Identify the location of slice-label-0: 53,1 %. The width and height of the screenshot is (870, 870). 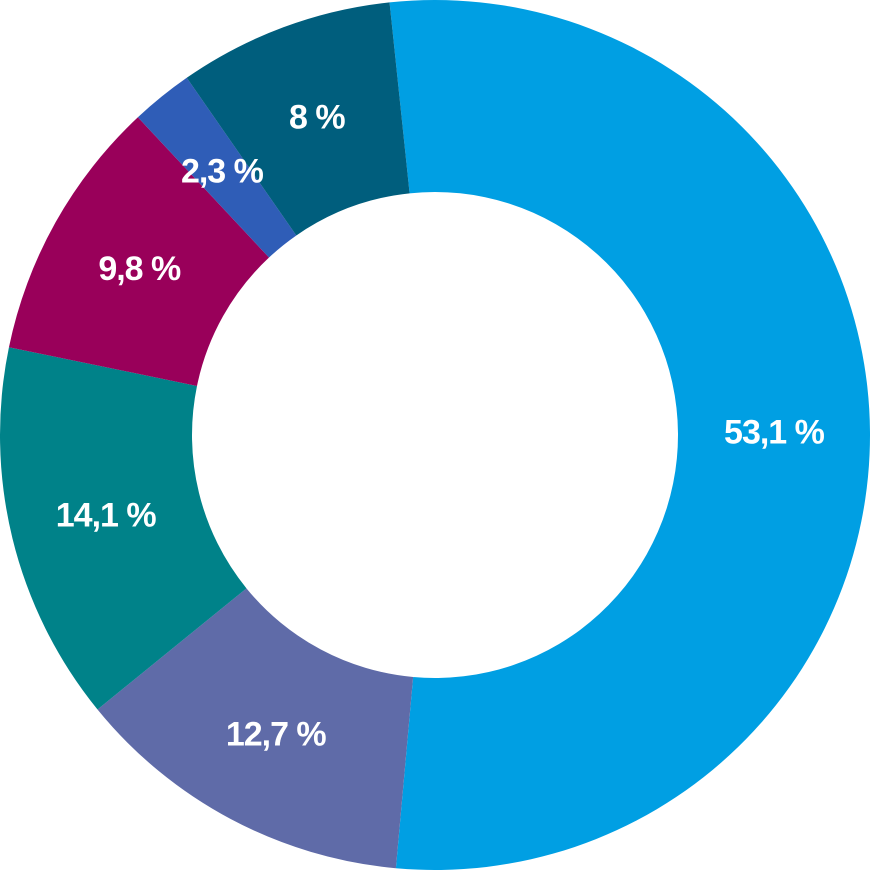
(774, 433).